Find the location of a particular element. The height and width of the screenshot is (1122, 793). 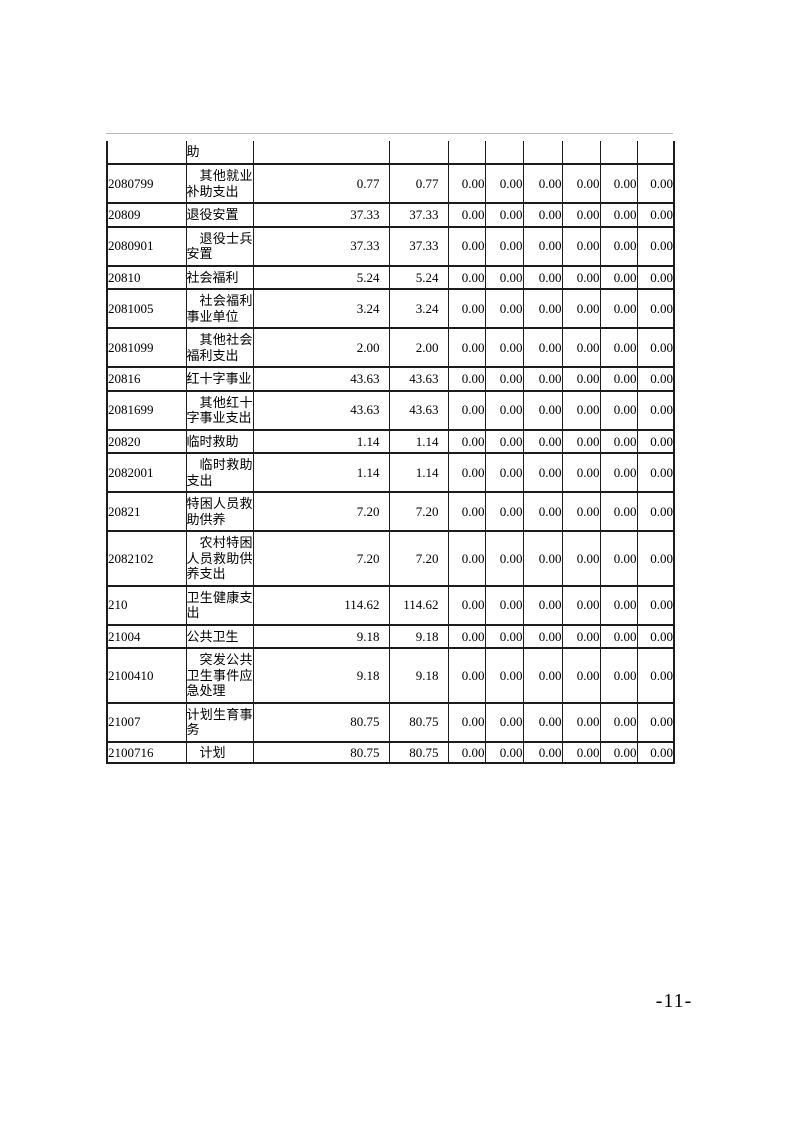

page-top-rule is located at coordinates (389, 133).